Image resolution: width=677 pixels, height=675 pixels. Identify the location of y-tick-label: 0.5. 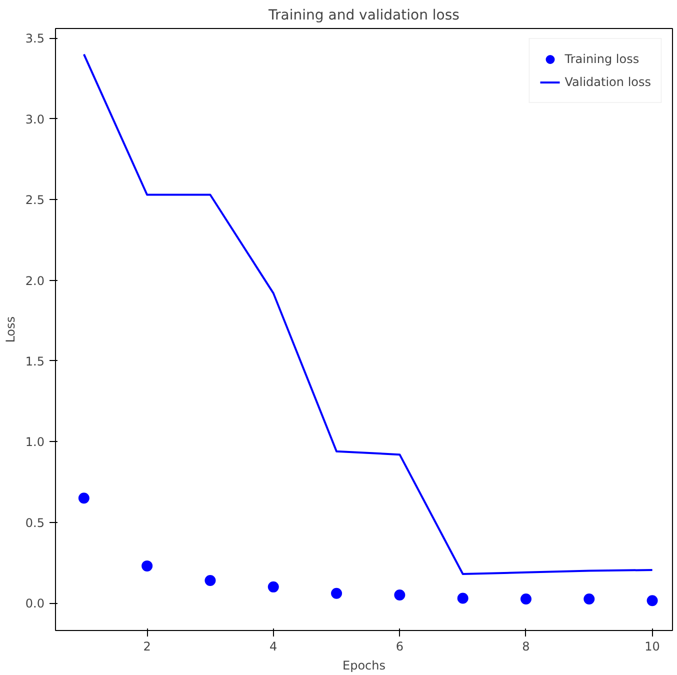
(35, 523).